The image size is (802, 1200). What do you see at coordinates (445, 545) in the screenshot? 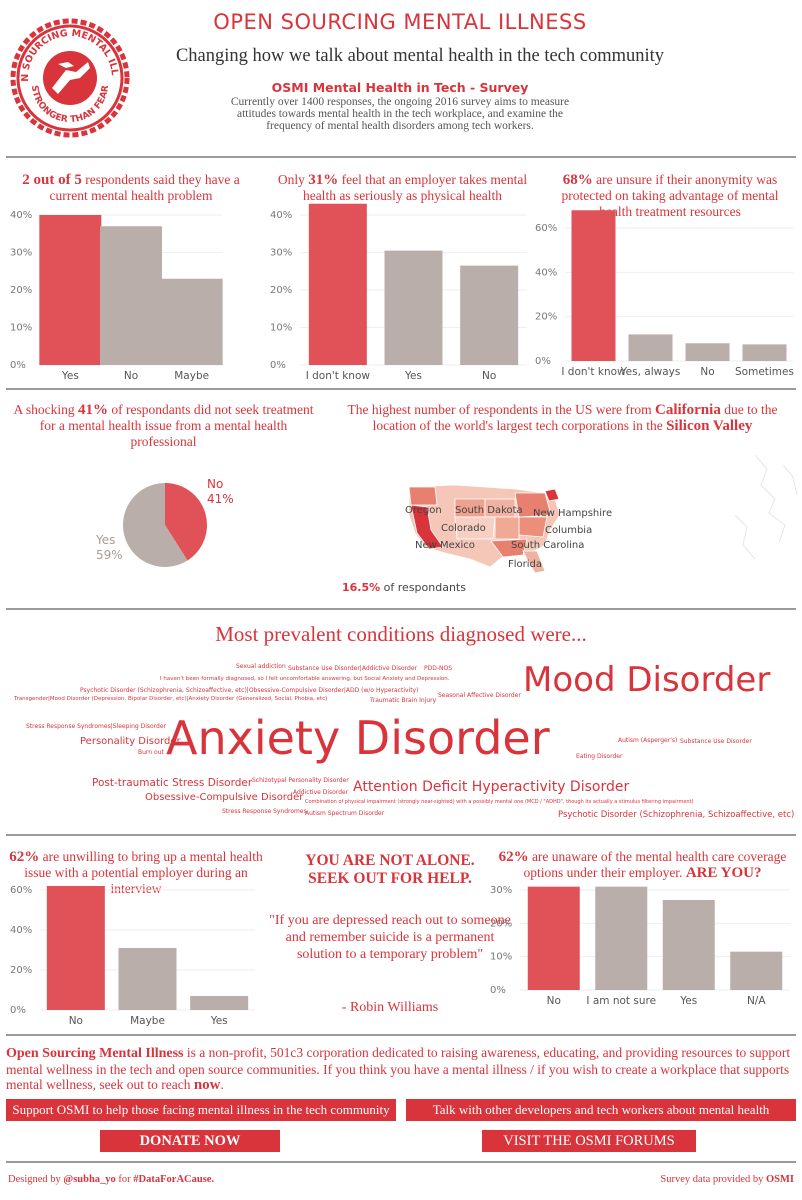
I see `map-state-label: New Mexico` at bounding box center [445, 545].